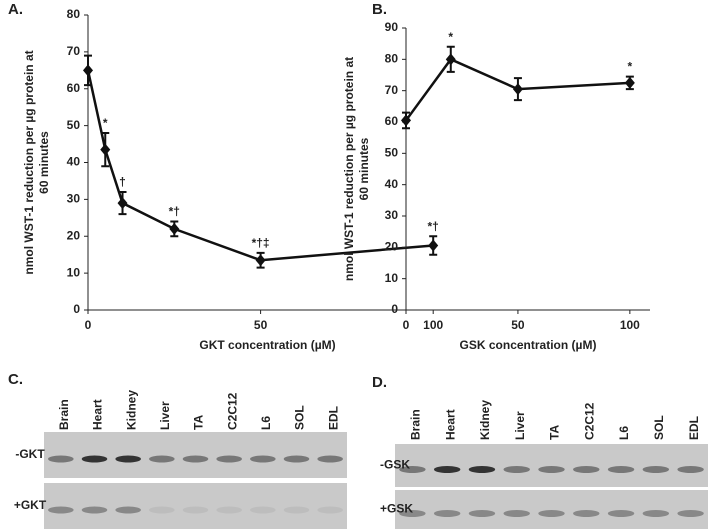 This screenshot has width=714, height=529. Describe the element at coordinates (74, 272) in the screenshot. I see `y-tick-label: 10` at that location.